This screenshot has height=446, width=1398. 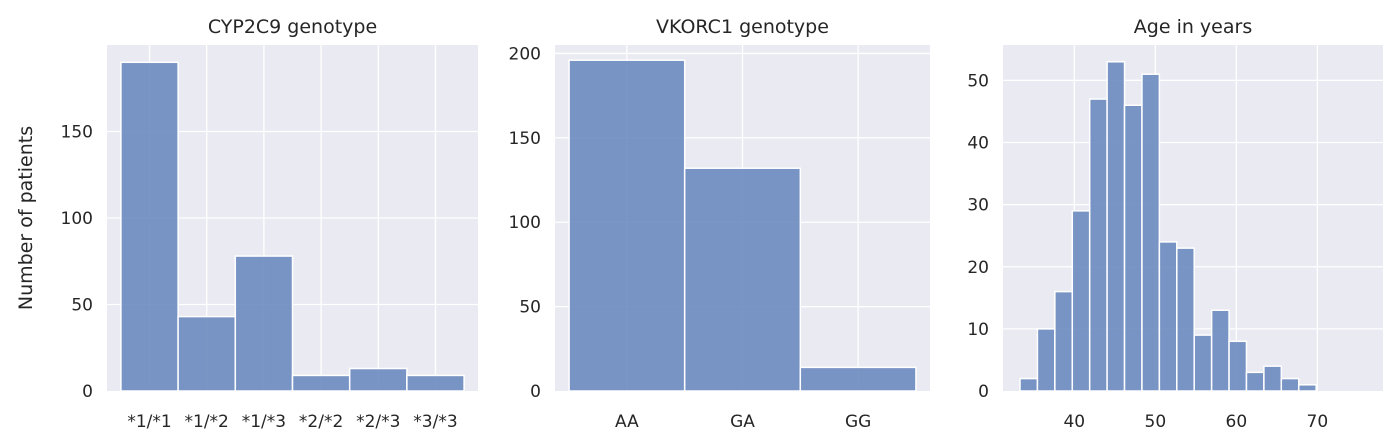 I want to click on chart-title: Age in years, so click(x=1193, y=27).